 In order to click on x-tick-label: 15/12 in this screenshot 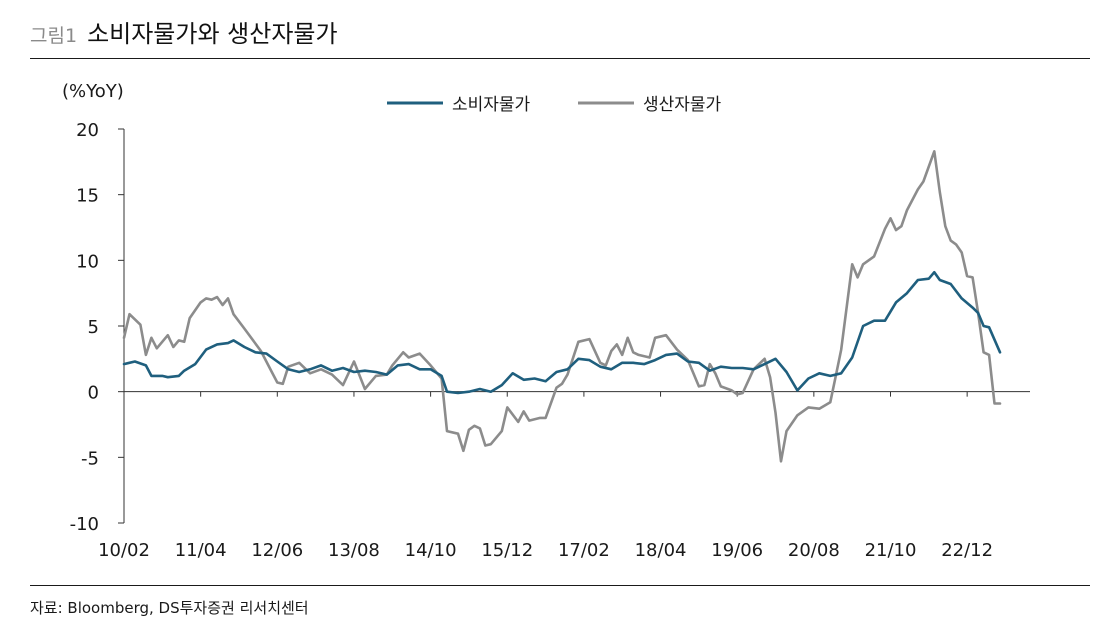, I will do `click(507, 550)`.